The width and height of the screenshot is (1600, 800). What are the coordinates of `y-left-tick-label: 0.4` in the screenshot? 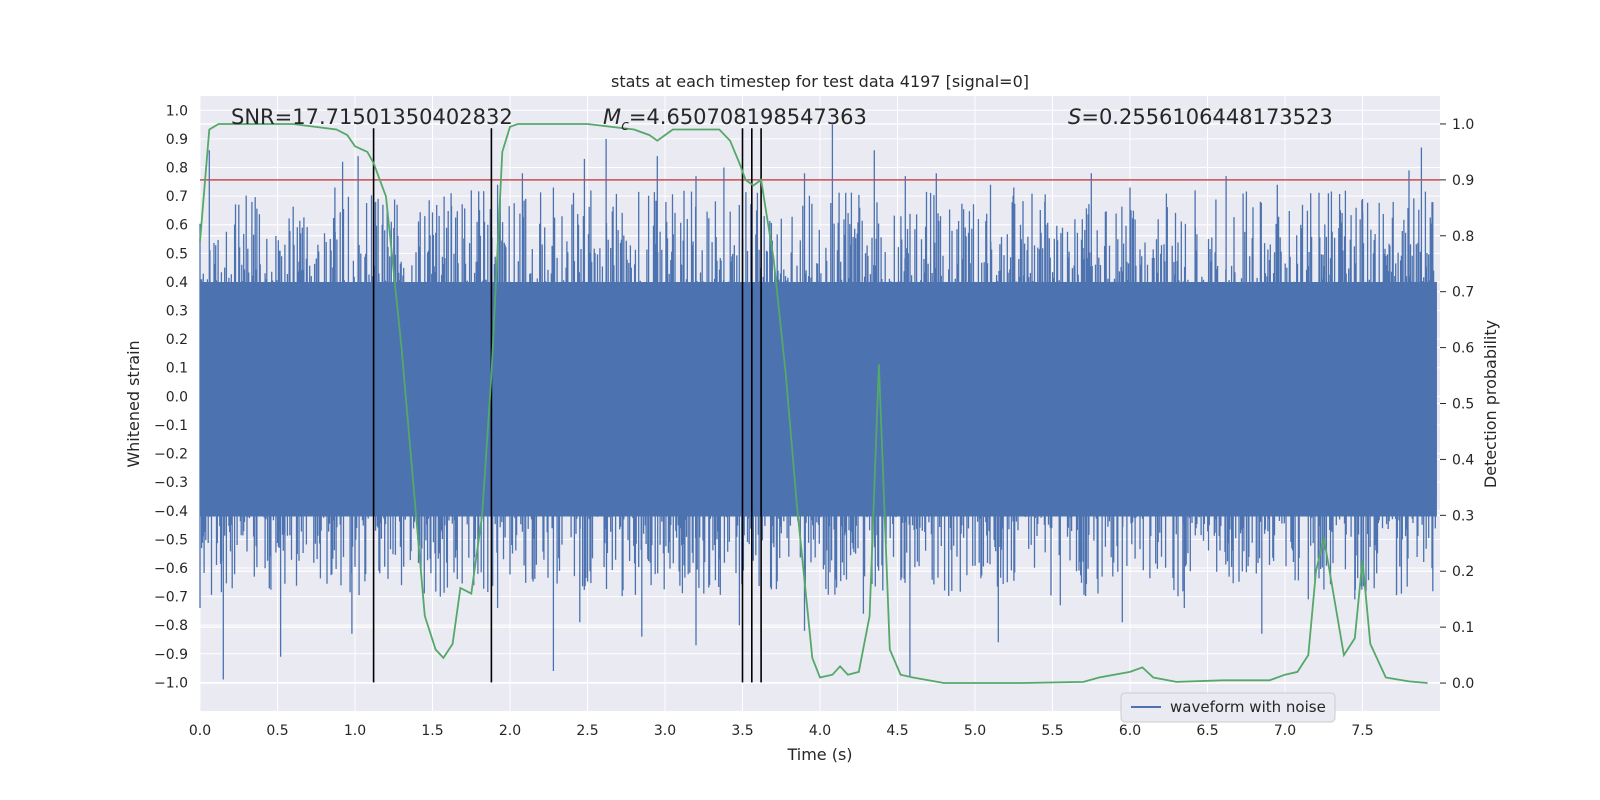 It's located at (177, 283).